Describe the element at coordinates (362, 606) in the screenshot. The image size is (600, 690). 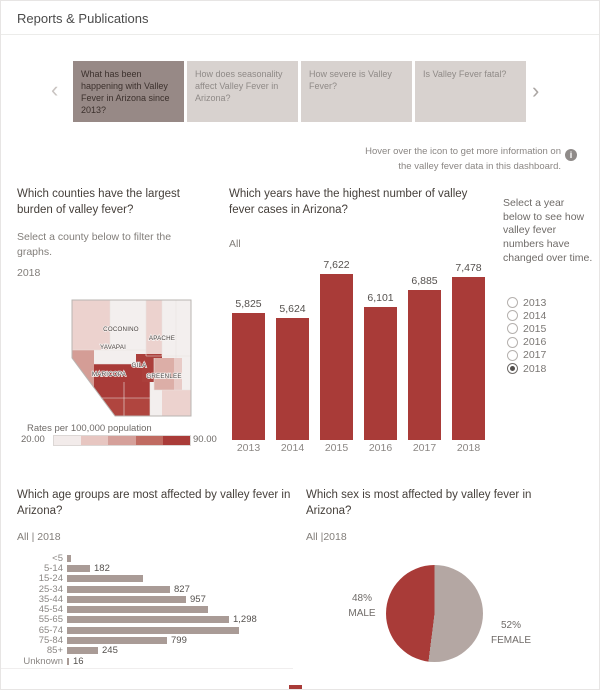
I see `pie-label-male: 48% MALE` at that location.